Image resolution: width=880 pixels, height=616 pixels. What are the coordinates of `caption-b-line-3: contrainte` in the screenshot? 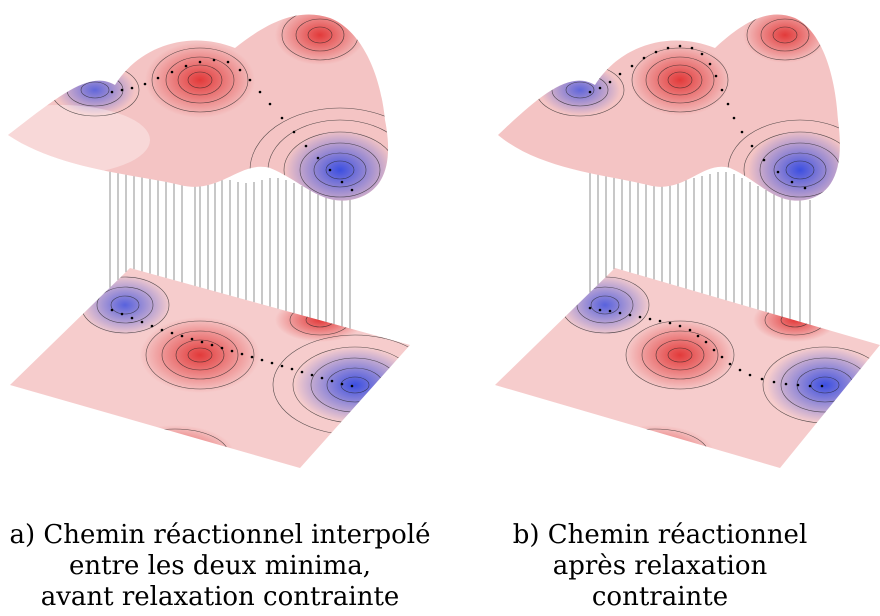 It's located at (660, 597).